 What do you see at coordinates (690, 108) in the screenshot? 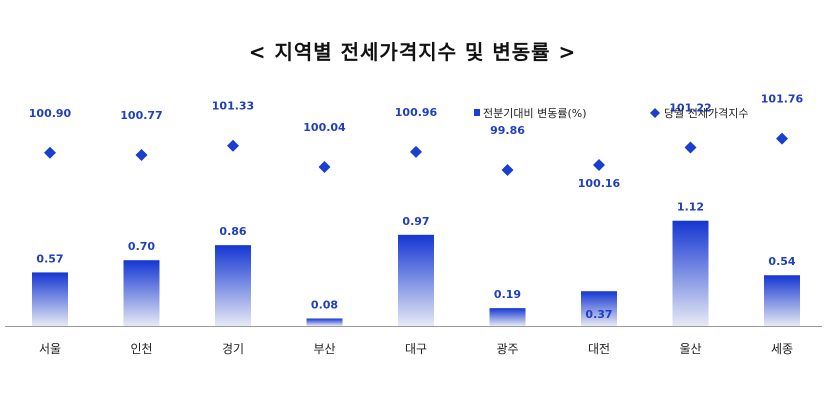
I see `index-value-label: 101.22` at bounding box center [690, 108].